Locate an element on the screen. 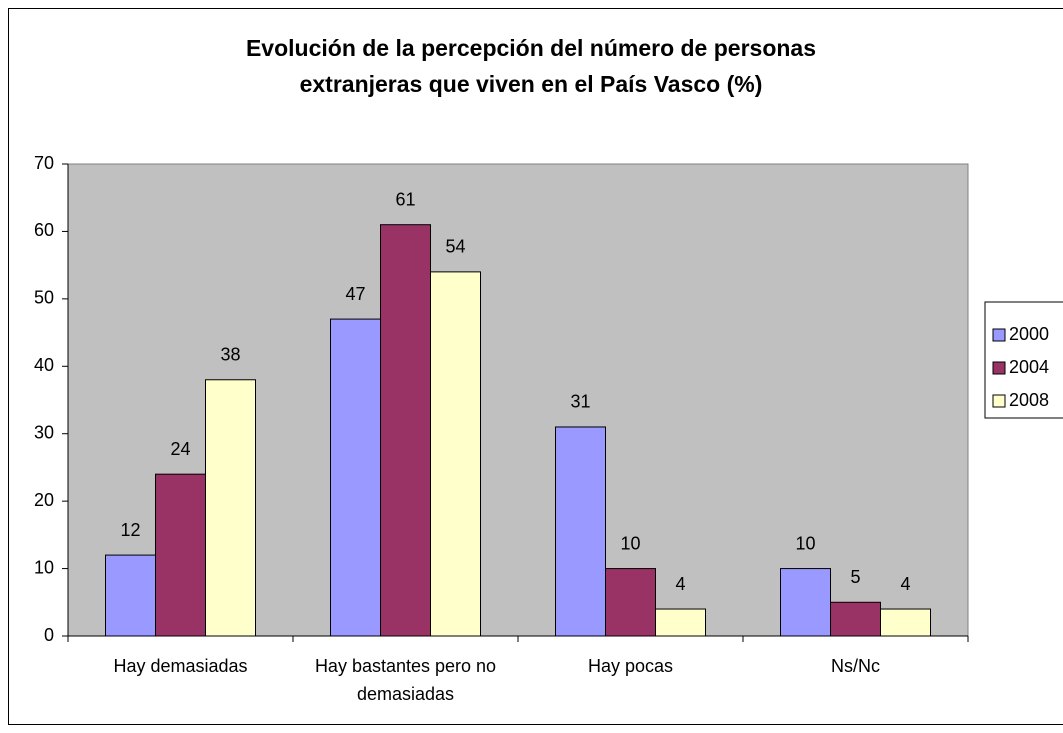 This screenshot has width=1063, height=733. data-label: 5 is located at coordinates (855, 577).